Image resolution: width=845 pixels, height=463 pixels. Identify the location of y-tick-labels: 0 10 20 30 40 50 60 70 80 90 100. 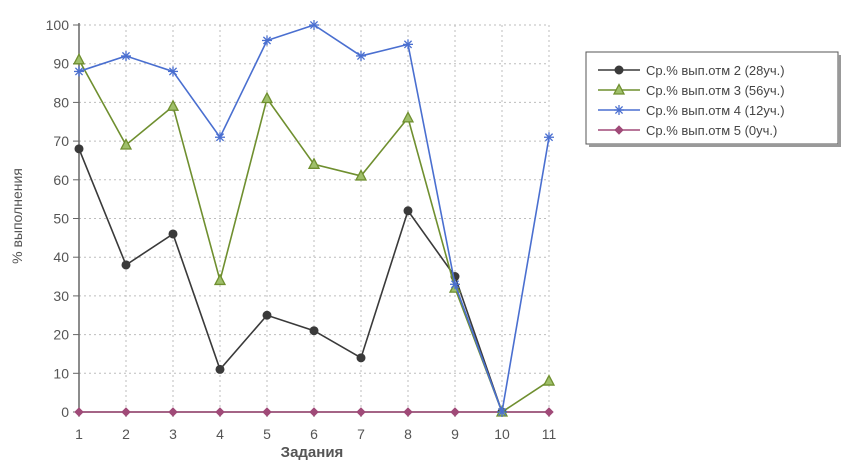
(58, 218).